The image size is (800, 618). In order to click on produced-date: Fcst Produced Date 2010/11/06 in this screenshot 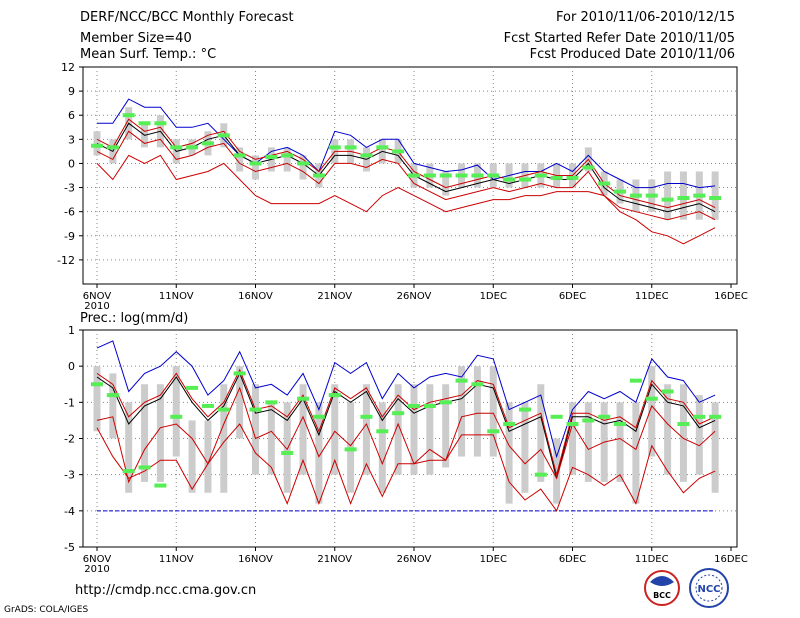, I will do `click(632, 54)`.